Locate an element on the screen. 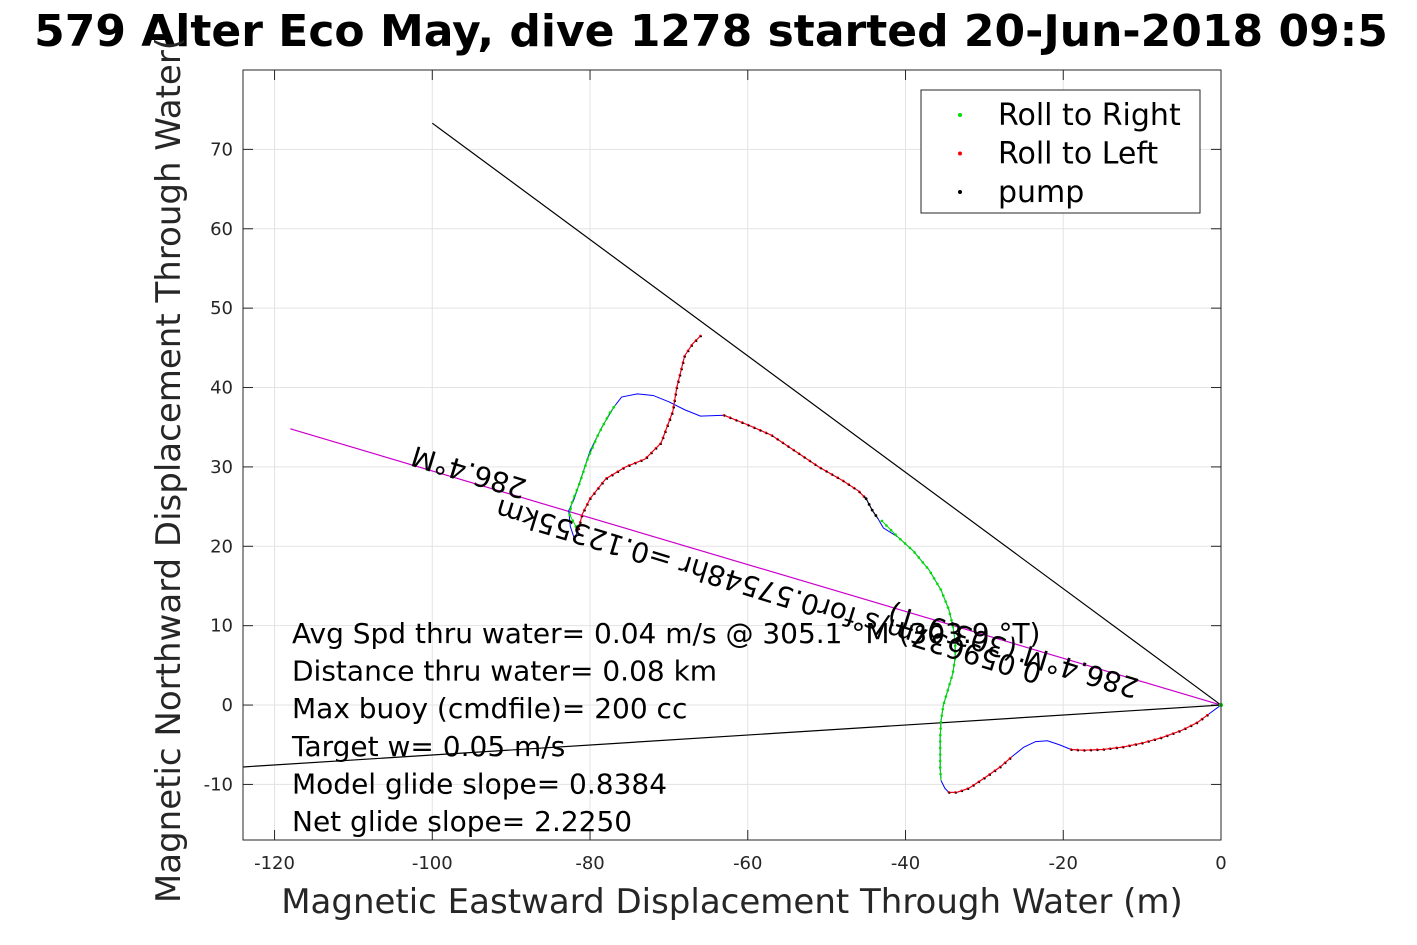 The width and height of the screenshot is (1417, 945). y-tick-label: 20 is located at coordinates (221, 546).